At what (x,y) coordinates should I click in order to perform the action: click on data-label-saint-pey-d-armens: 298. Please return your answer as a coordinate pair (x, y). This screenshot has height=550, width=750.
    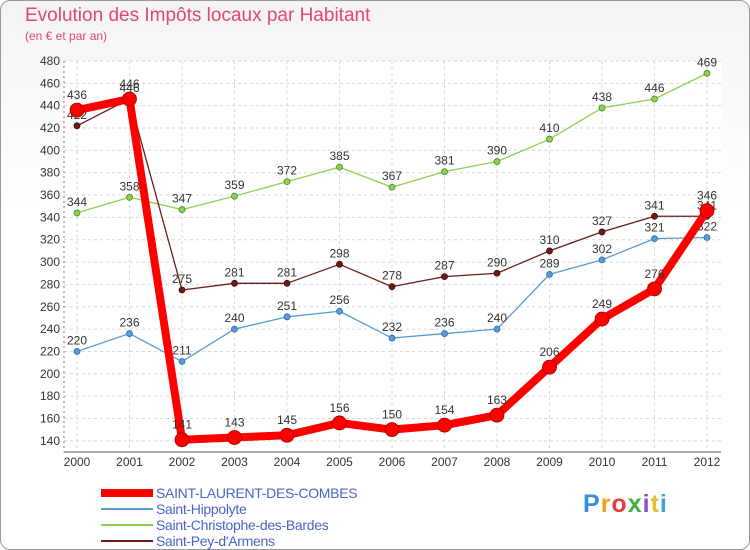
    Looking at the image, I should click on (339, 253).